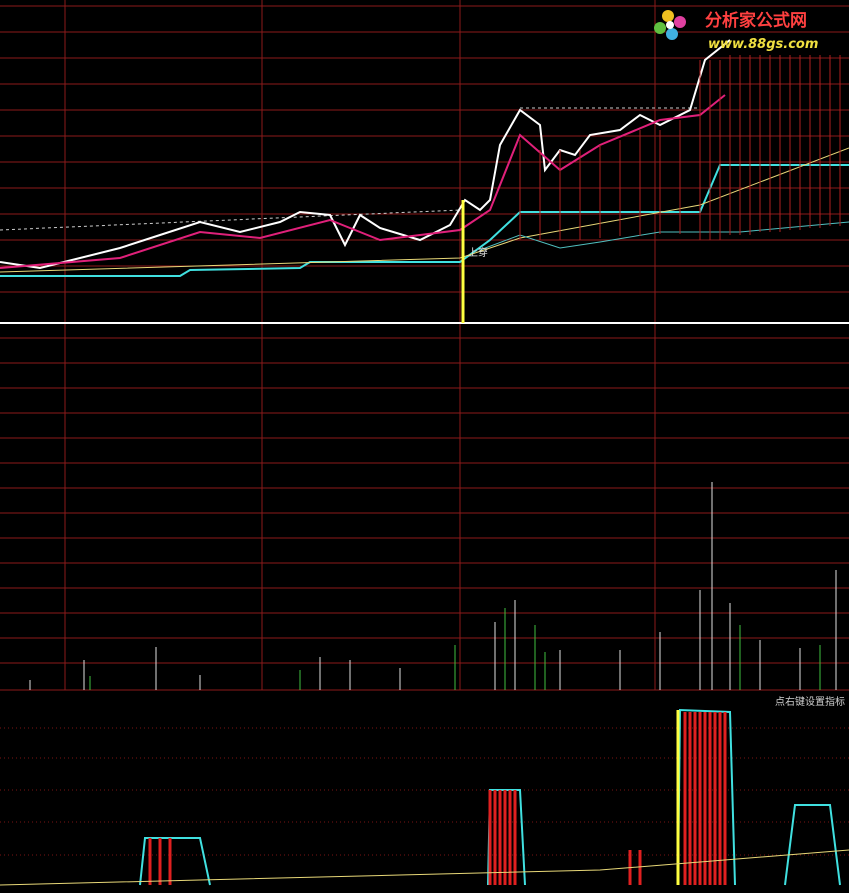 Image resolution: width=849 pixels, height=893 pixels. What do you see at coordinates (763, 44) in the screenshot?
I see `logo-url: www.88gs.com` at bounding box center [763, 44].